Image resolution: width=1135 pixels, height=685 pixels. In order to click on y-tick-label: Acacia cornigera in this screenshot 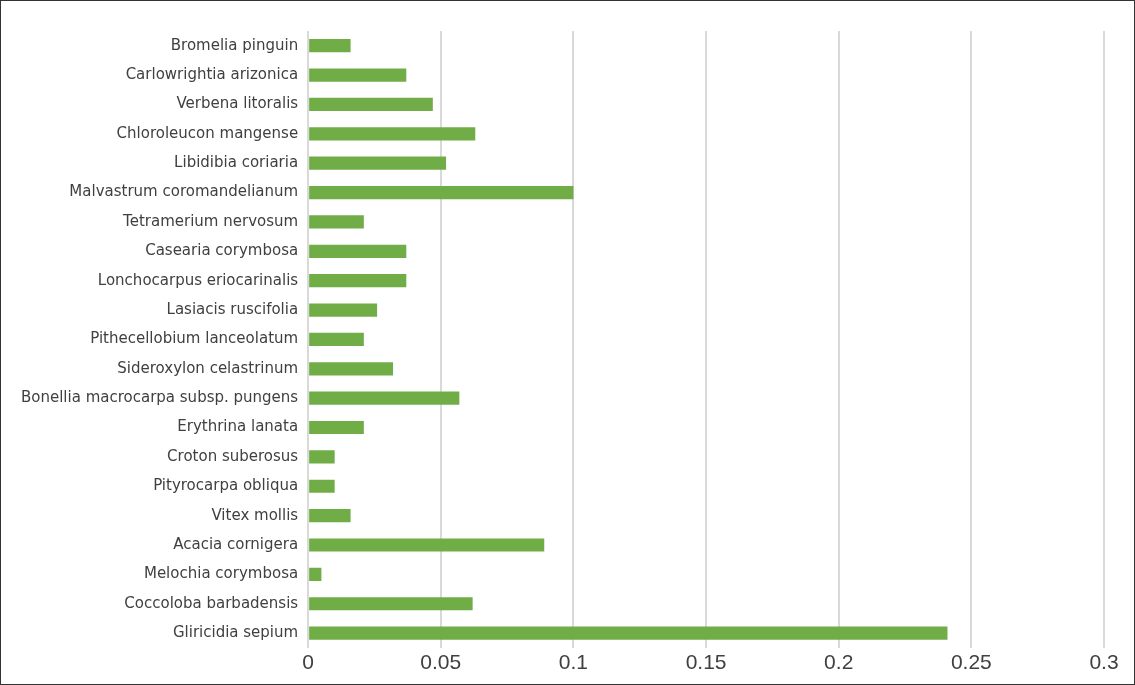, I will do `click(236, 543)`.